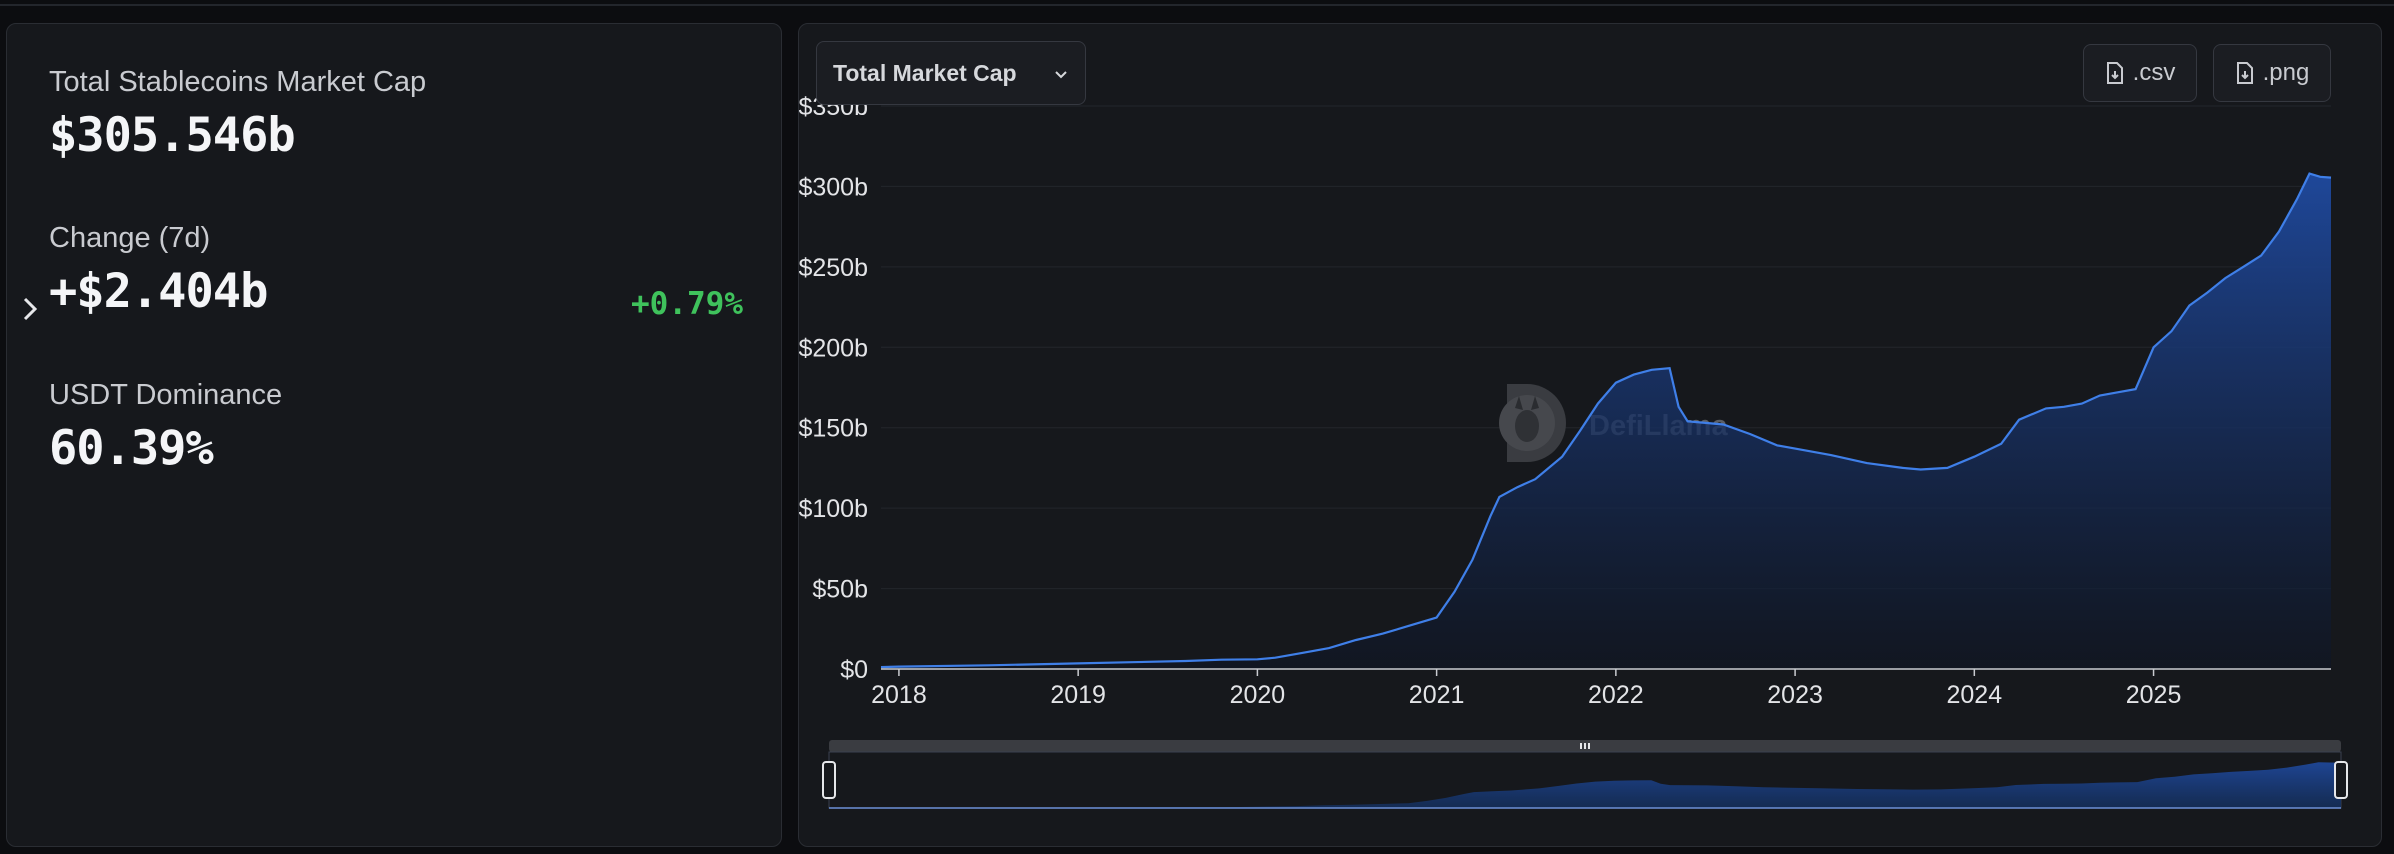 This screenshot has width=2394, height=854. I want to click on y-tick-label: $0, so click(854, 670).